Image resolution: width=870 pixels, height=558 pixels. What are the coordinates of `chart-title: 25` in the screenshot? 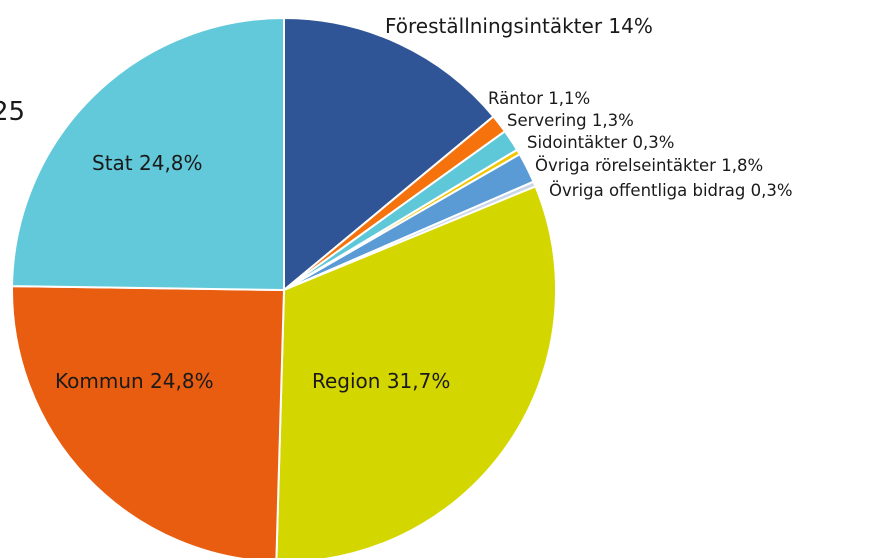 It's located at (12, 112).